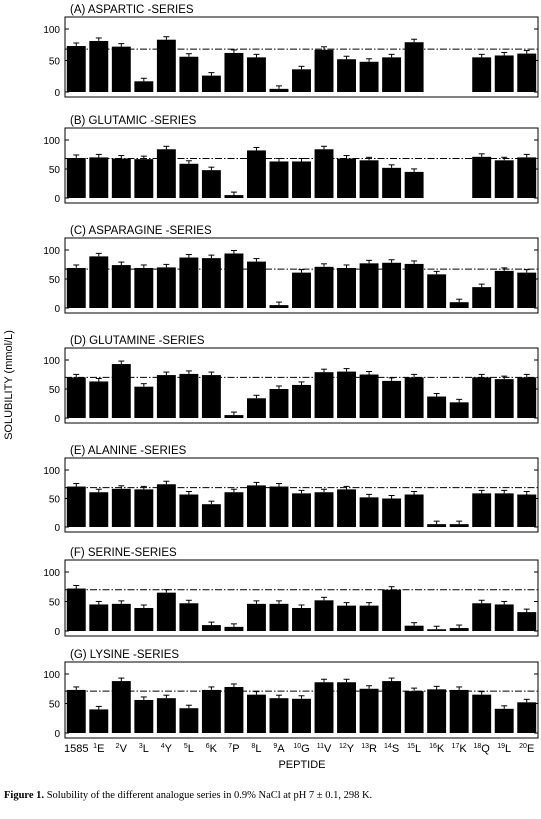 Image resolution: width=541 pixels, height=819 pixels. Describe the element at coordinates (347, 749) in the screenshot. I see `x-tick-label: 12Y` at that location.